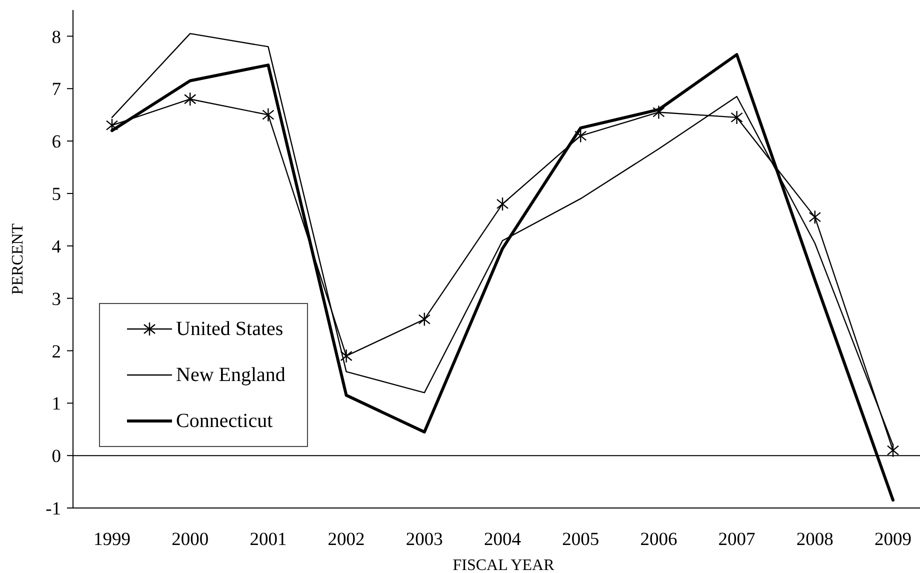  I want to click on x-tick-label: 2000, so click(190, 540).